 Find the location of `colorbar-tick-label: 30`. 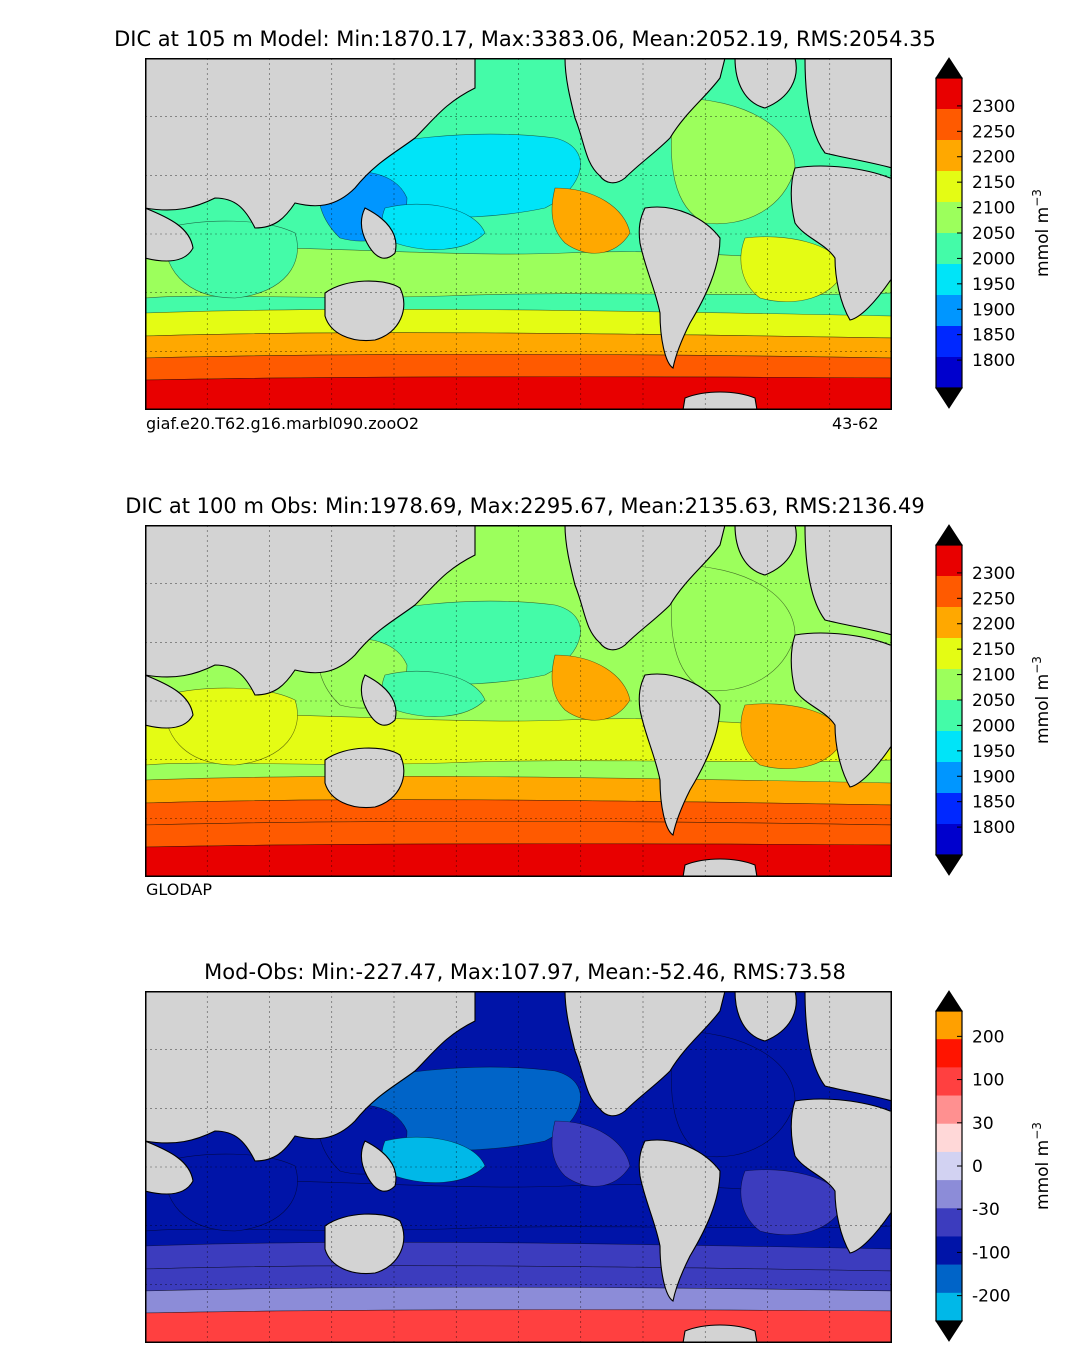

colorbar-tick-label: 30 is located at coordinates (983, 1124).